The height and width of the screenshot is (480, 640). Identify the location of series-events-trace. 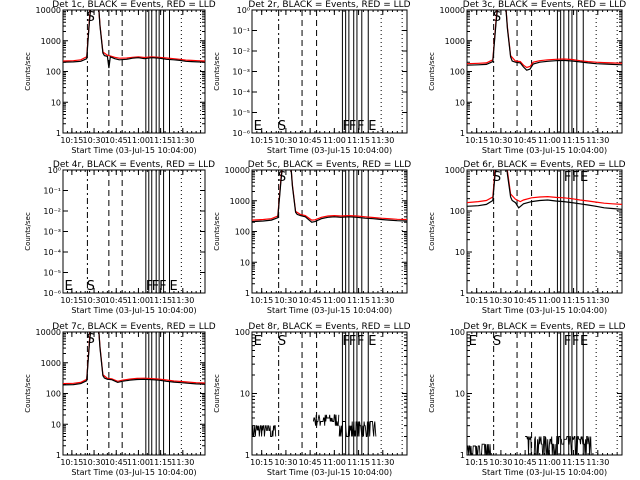
(314, 425).